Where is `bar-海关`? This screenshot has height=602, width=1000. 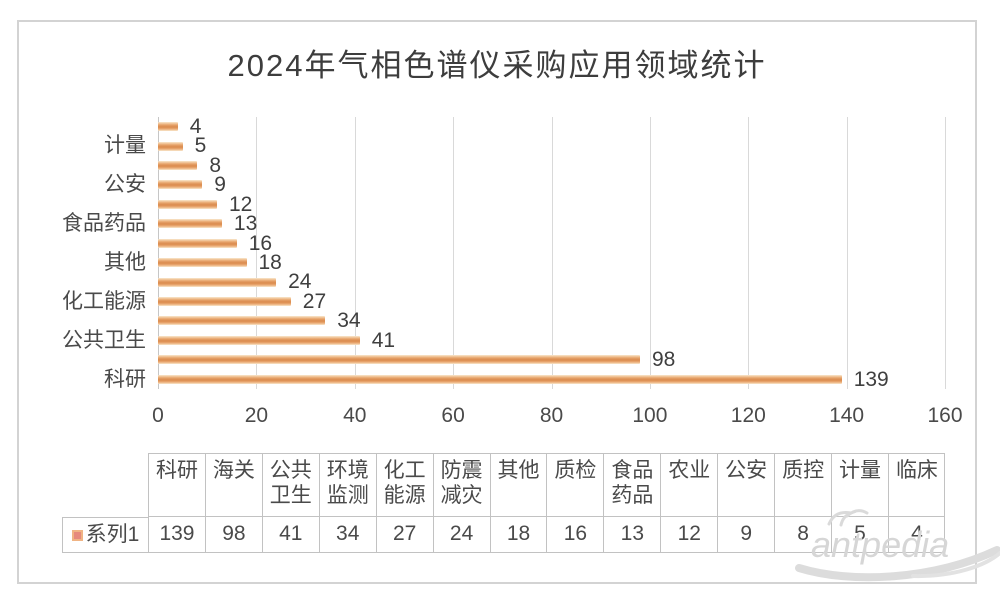
bar-海关 is located at coordinates (399, 360).